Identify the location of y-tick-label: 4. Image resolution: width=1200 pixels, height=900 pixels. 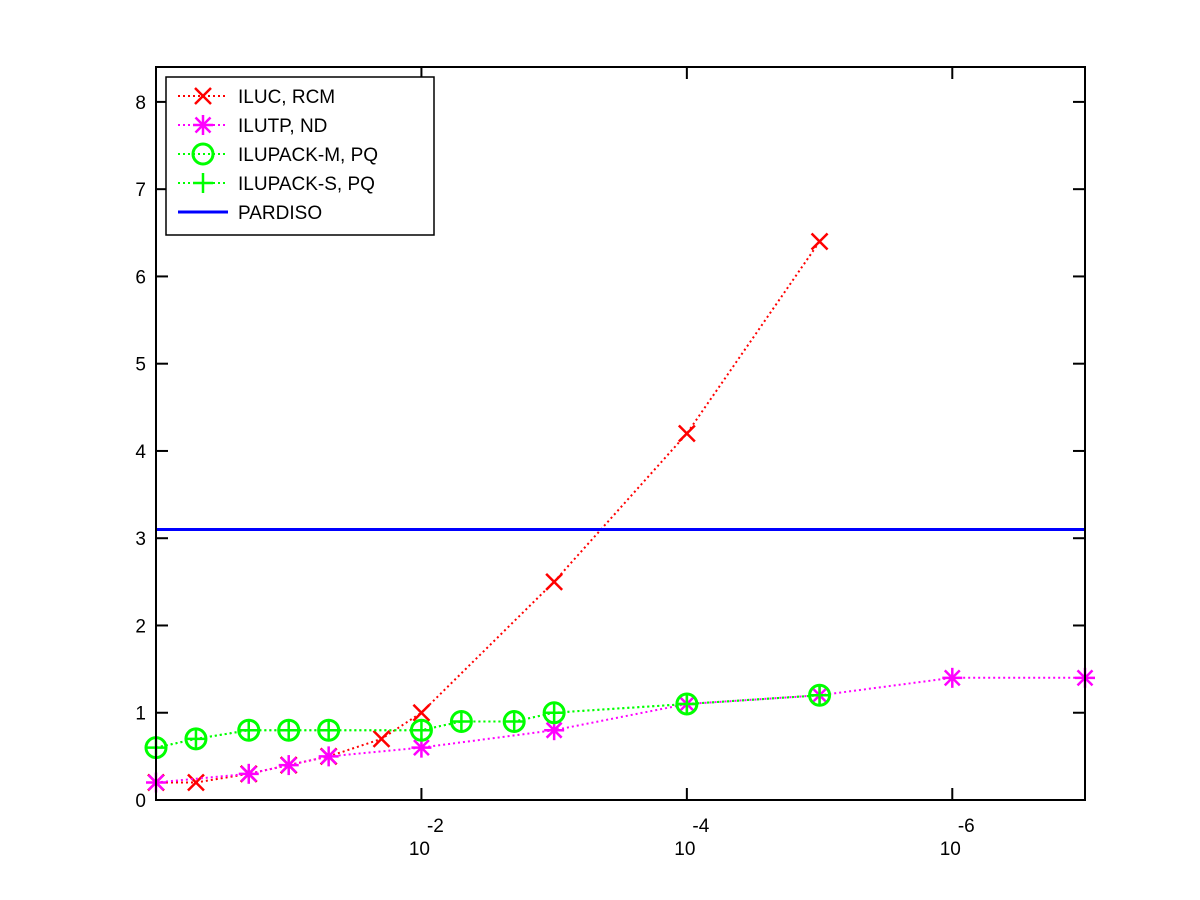
(140, 452).